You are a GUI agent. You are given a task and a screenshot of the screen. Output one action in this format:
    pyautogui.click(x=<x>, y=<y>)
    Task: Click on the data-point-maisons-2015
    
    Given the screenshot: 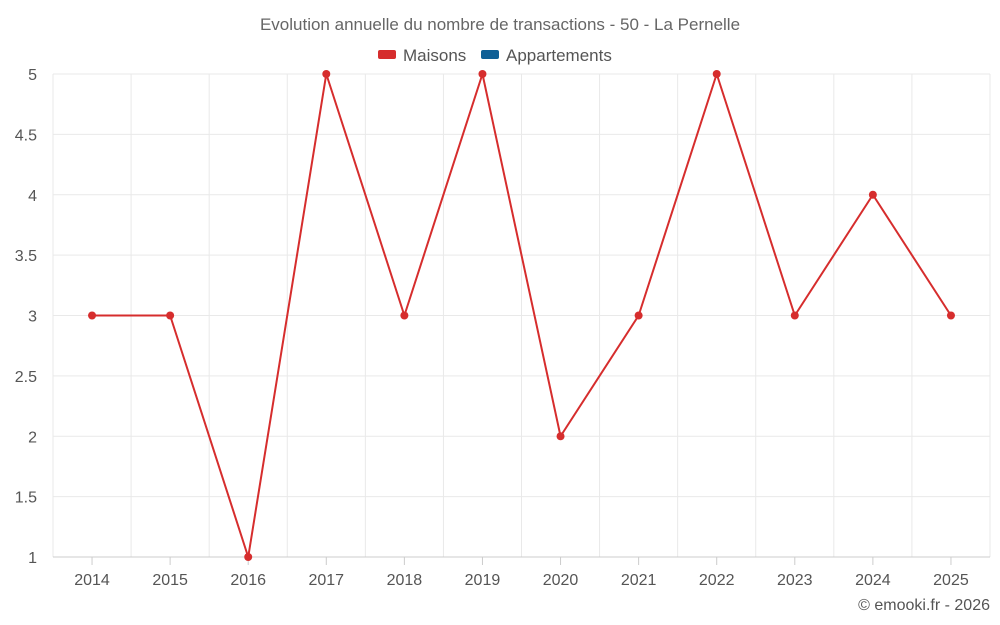 What is the action you would take?
    pyautogui.click(x=170, y=315)
    